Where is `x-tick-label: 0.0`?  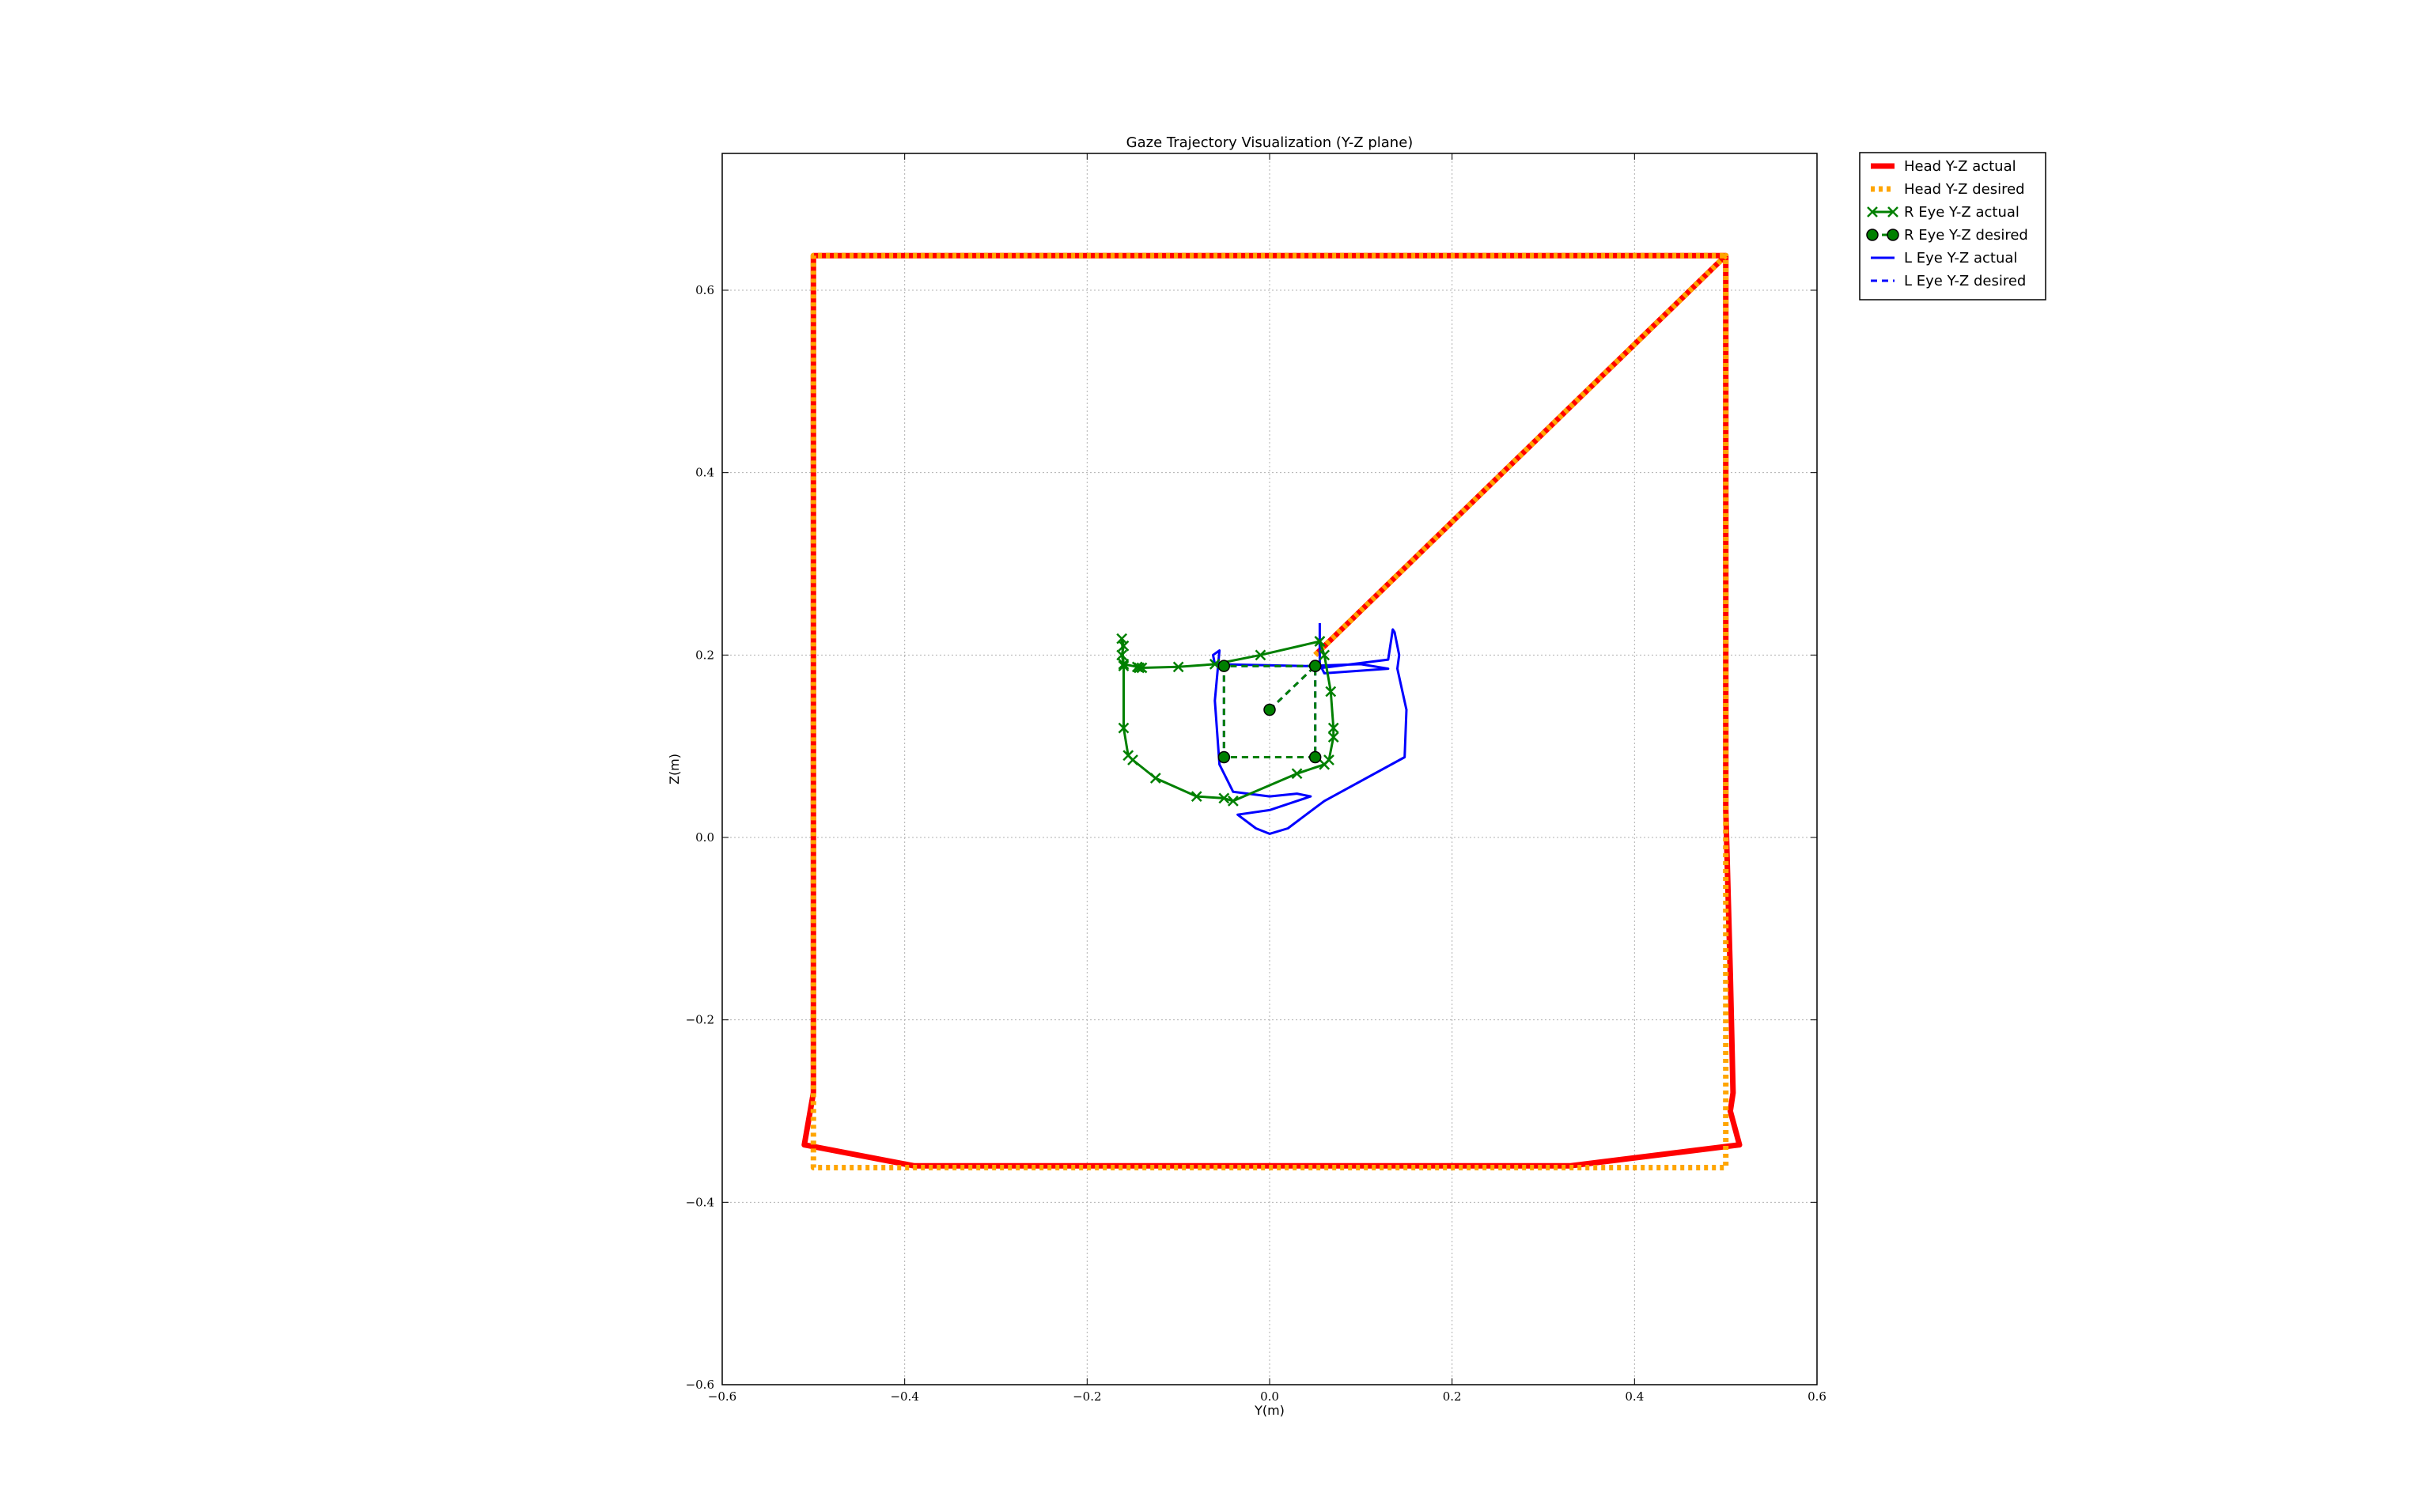
x-tick-label: 0.0 is located at coordinates (1269, 1397).